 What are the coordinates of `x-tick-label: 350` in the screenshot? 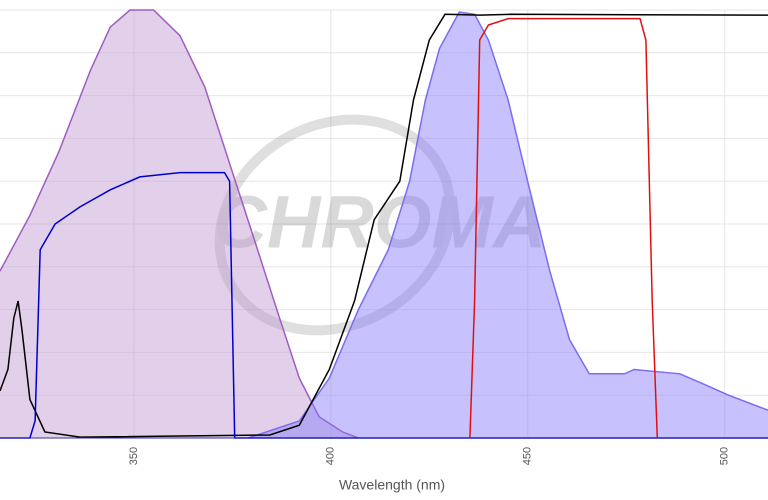 It's located at (134, 456).